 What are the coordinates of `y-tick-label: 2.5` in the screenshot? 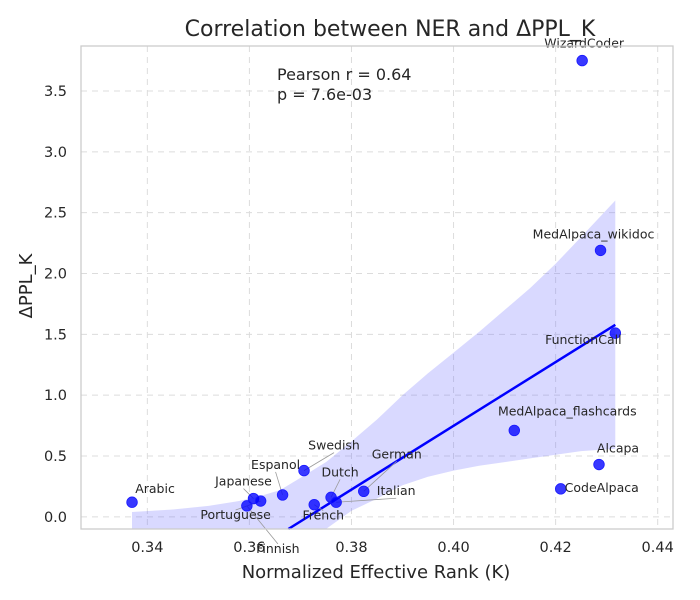 It's located at (55, 214).